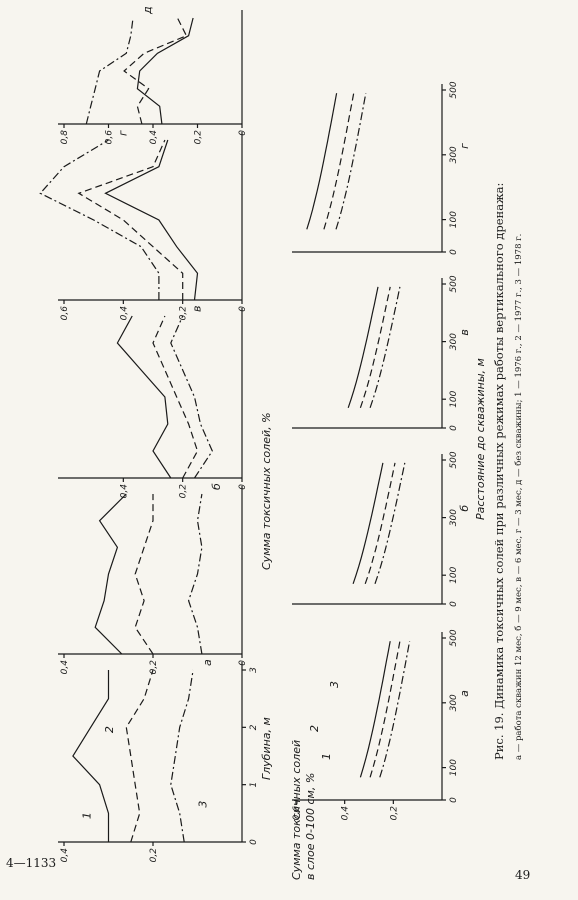  I want to click on panel-letter: д, so click(147, 10).